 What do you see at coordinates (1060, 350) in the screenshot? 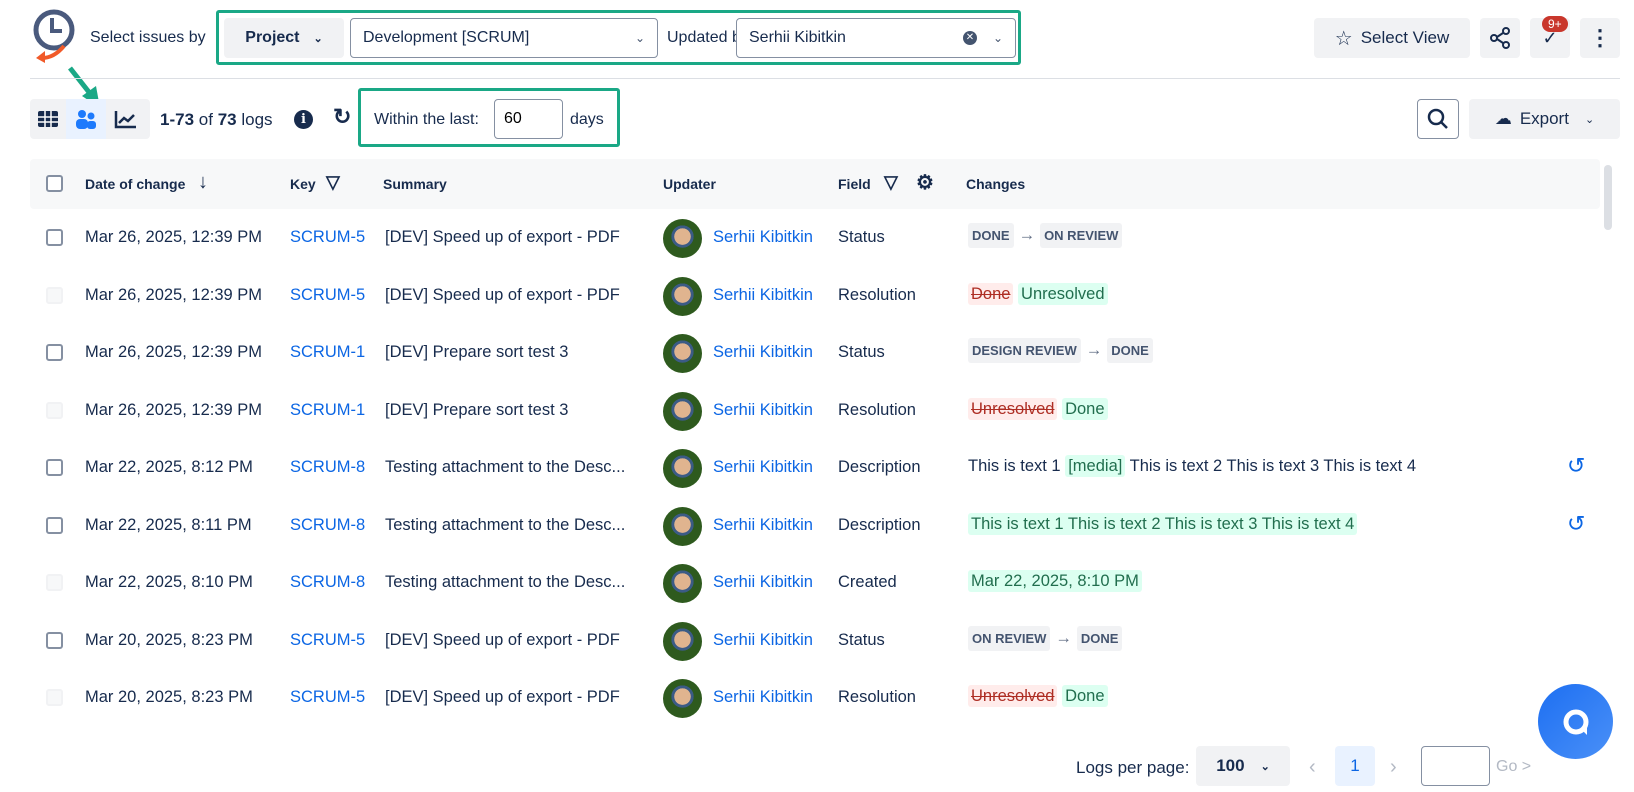
I see `changes-cell: DESIGN REVIEW → DONE` at bounding box center [1060, 350].